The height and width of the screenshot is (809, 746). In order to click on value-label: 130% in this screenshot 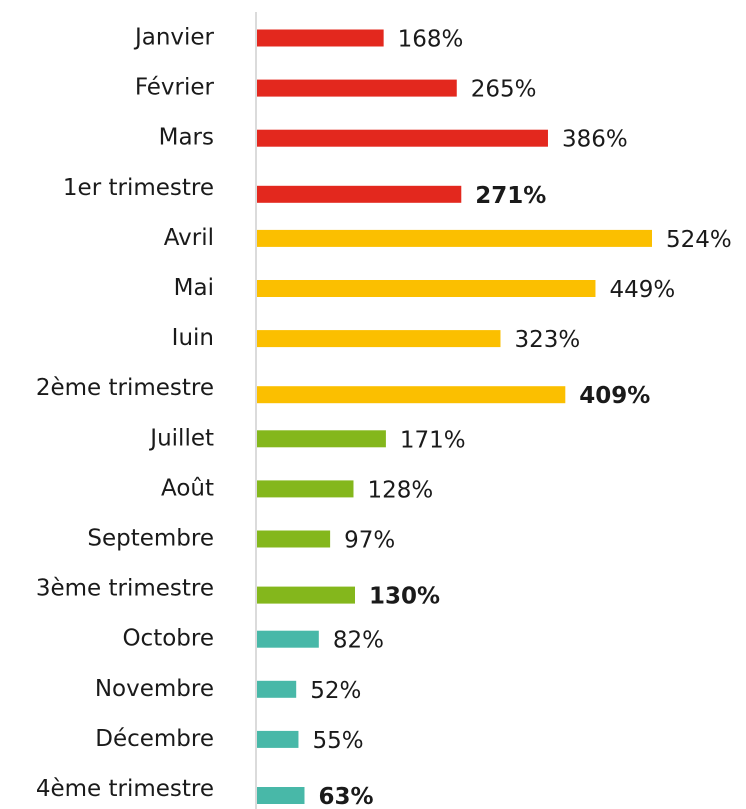, I will do `click(404, 597)`.